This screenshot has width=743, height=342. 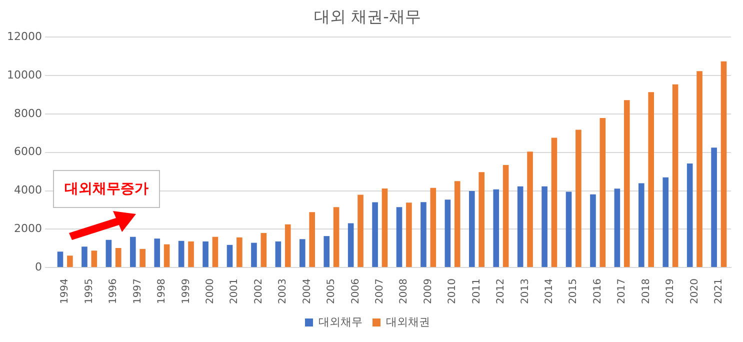 I want to click on x-tick-label: 2020, so click(x=694, y=291).